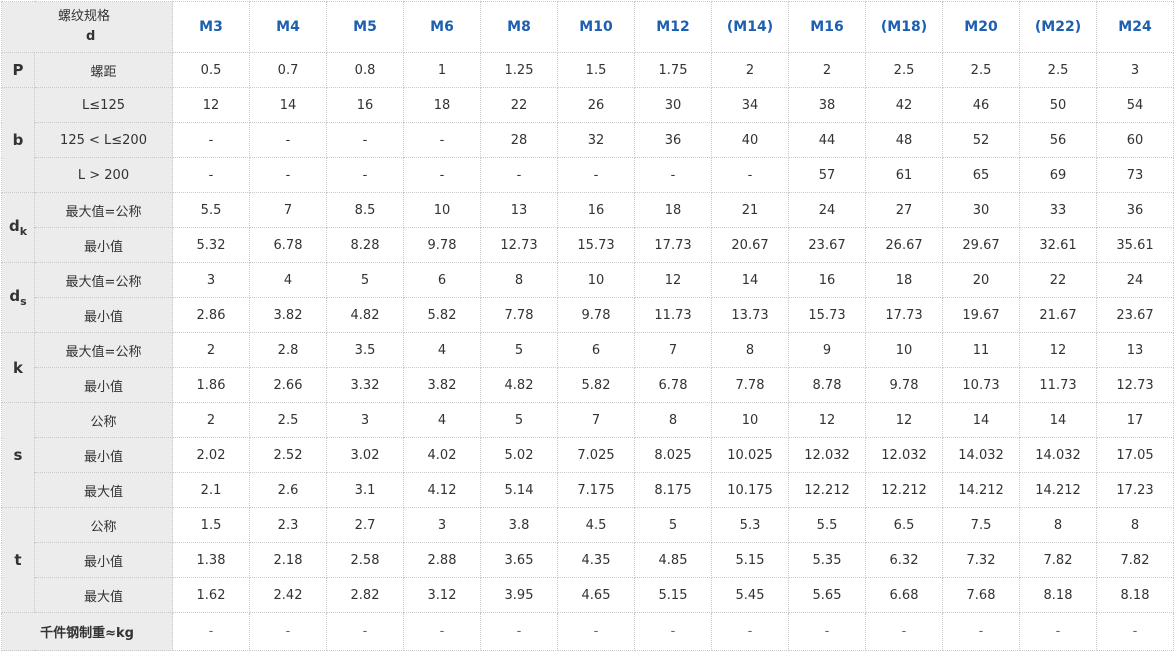  What do you see at coordinates (1058, 315) in the screenshot?
I see `value-cell: 21.67` at bounding box center [1058, 315].